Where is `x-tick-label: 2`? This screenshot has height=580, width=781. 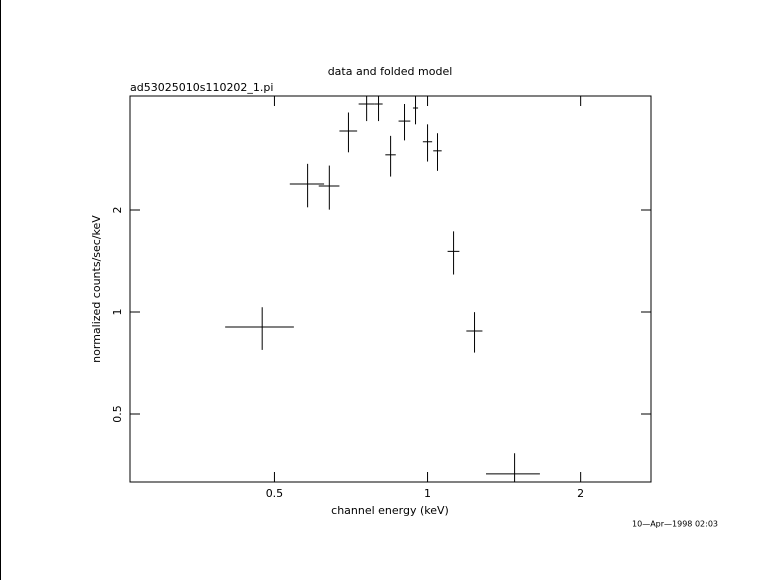
x-tick-label: 2 is located at coordinates (580, 493).